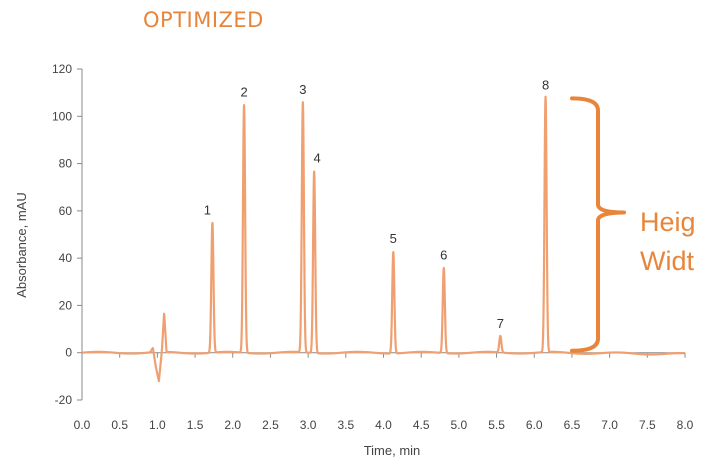  What do you see at coordinates (232, 425) in the screenshot?
I see `x-tick-label: 2.0` at bounding box center [232, 425].